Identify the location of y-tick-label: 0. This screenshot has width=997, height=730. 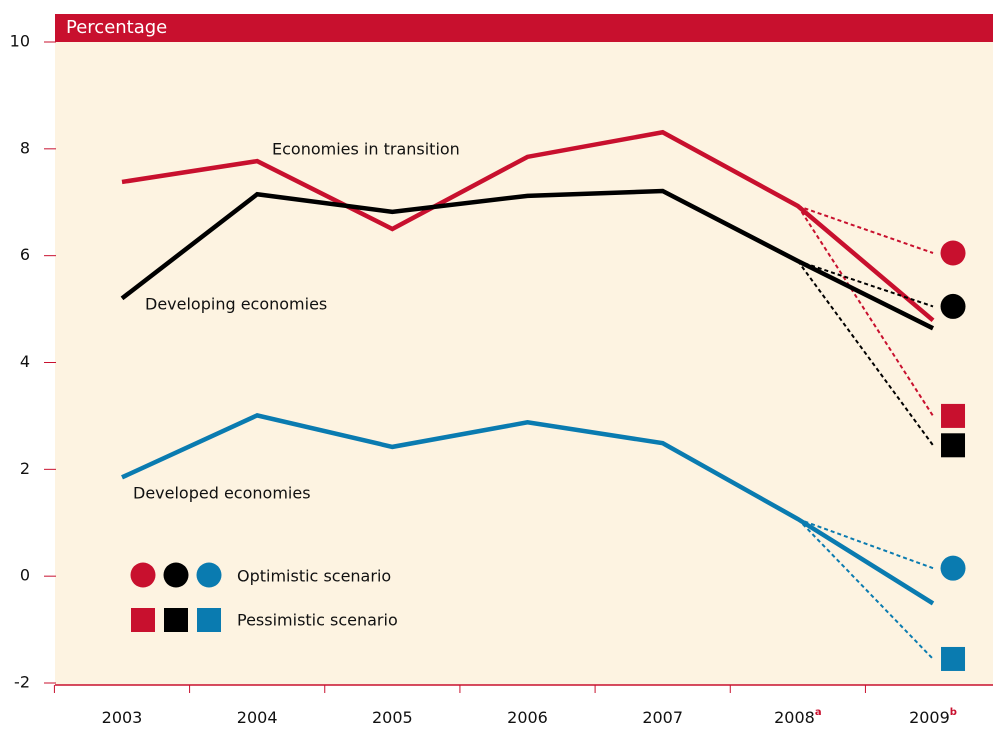
(25, 575).